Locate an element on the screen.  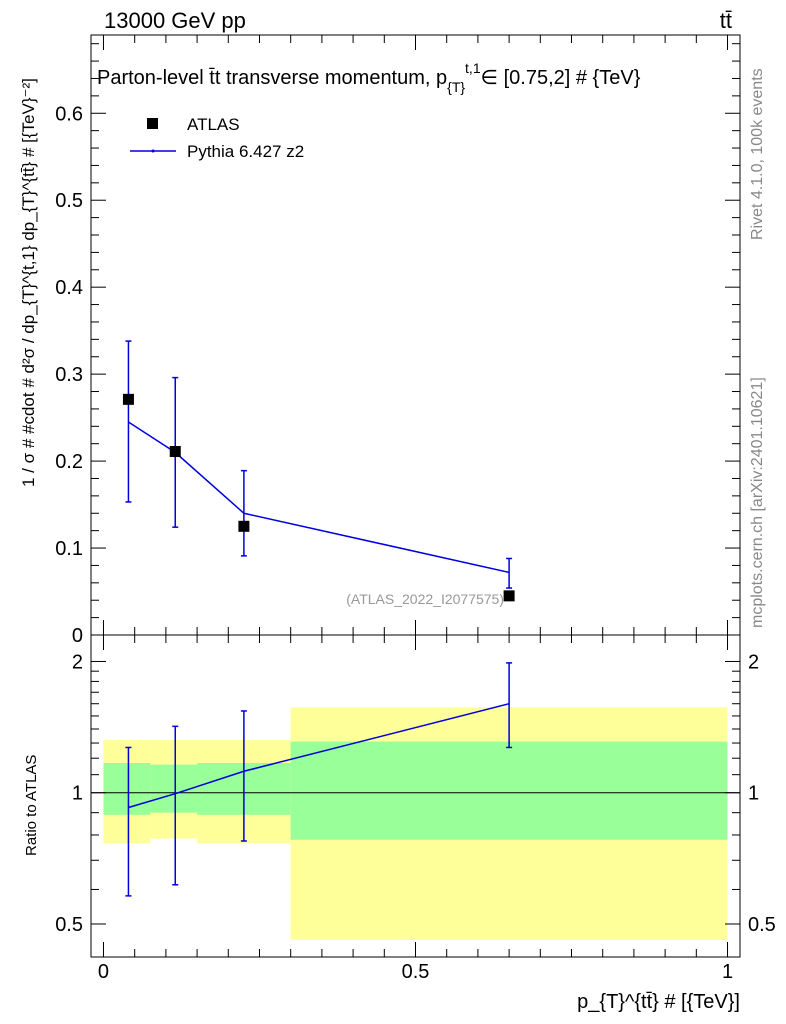
title-tail: ∈ [0.75,2] # {TeV} is located at coordinates (561, 78).